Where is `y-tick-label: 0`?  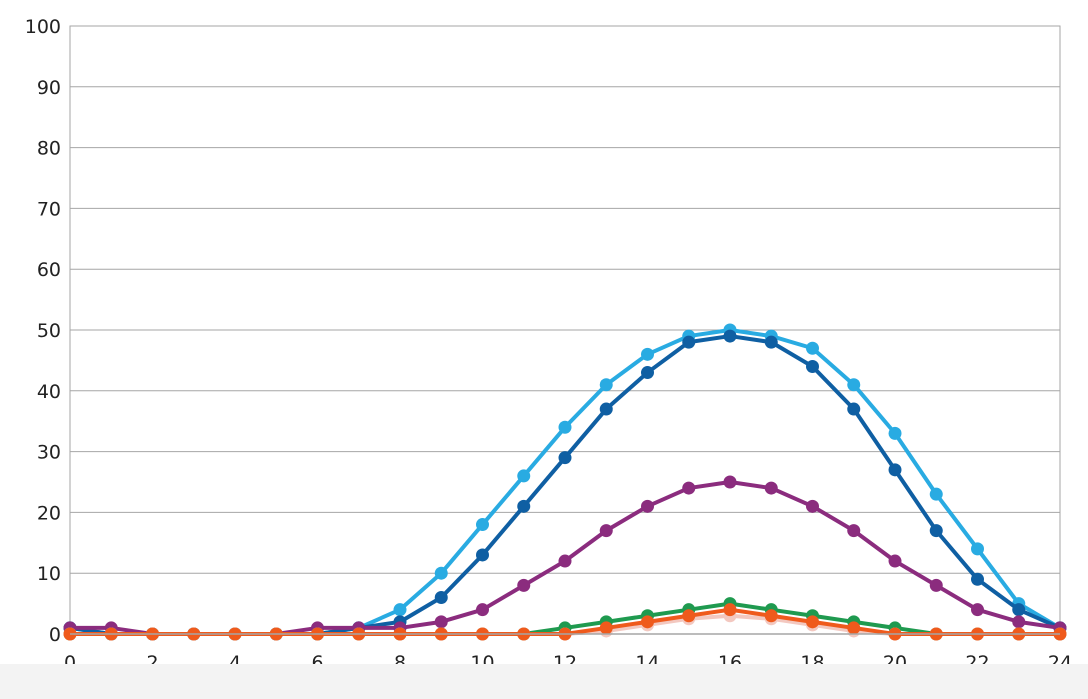 y-tick-label: 0 is located at coordinates (55, 635).